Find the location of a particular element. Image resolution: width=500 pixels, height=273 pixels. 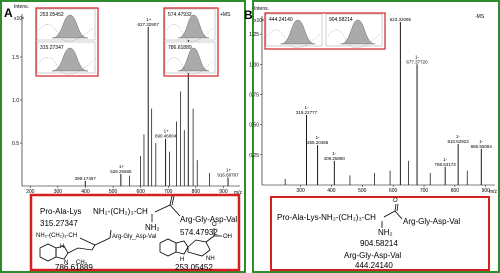

peak-label: 810.52923 is located at coordinates (458, 141).